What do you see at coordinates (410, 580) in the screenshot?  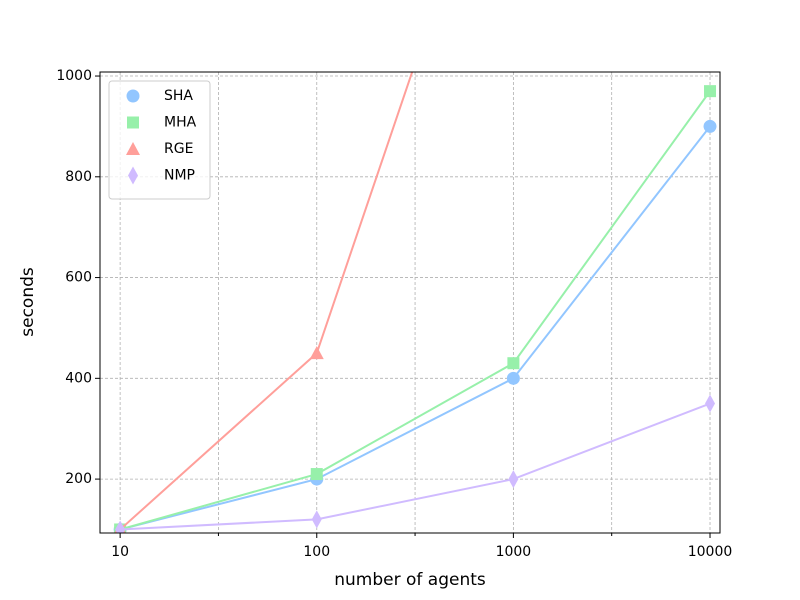 I see `x-axis-label: number of agents` at bounding box center [410, 580].